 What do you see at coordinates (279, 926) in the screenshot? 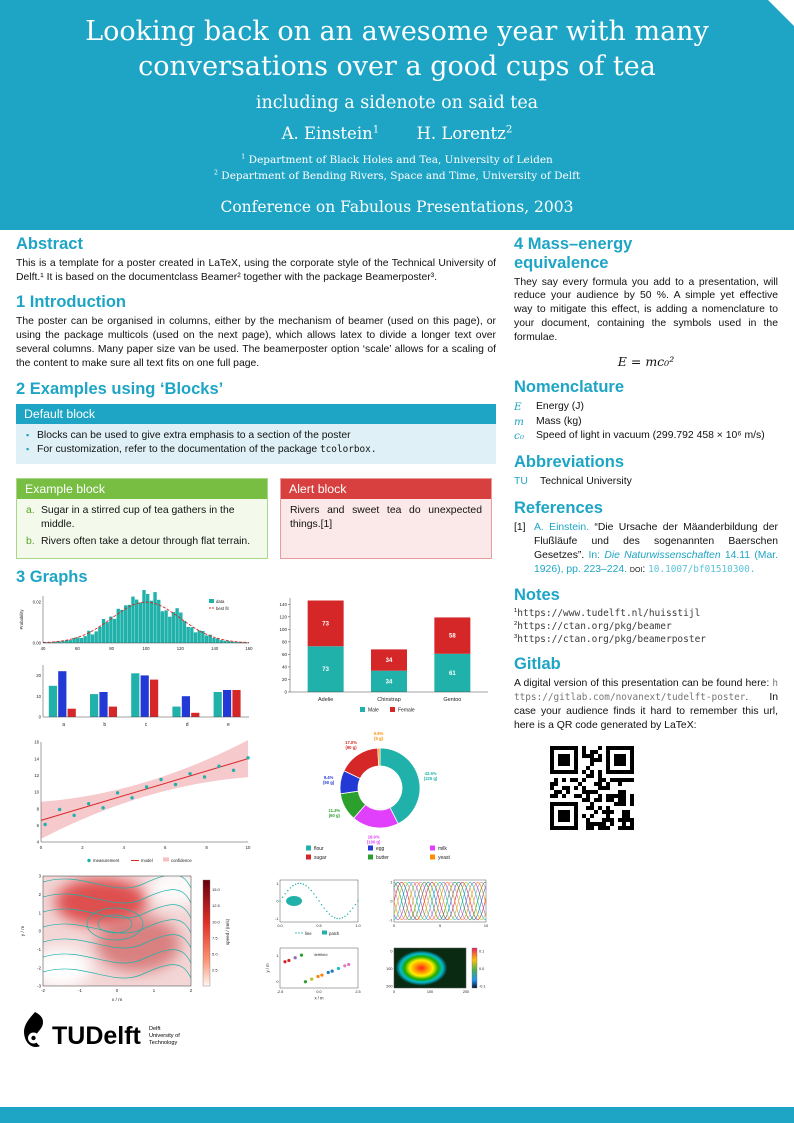
I see `svg-text: 0.0` at bounding box center [279, 926].